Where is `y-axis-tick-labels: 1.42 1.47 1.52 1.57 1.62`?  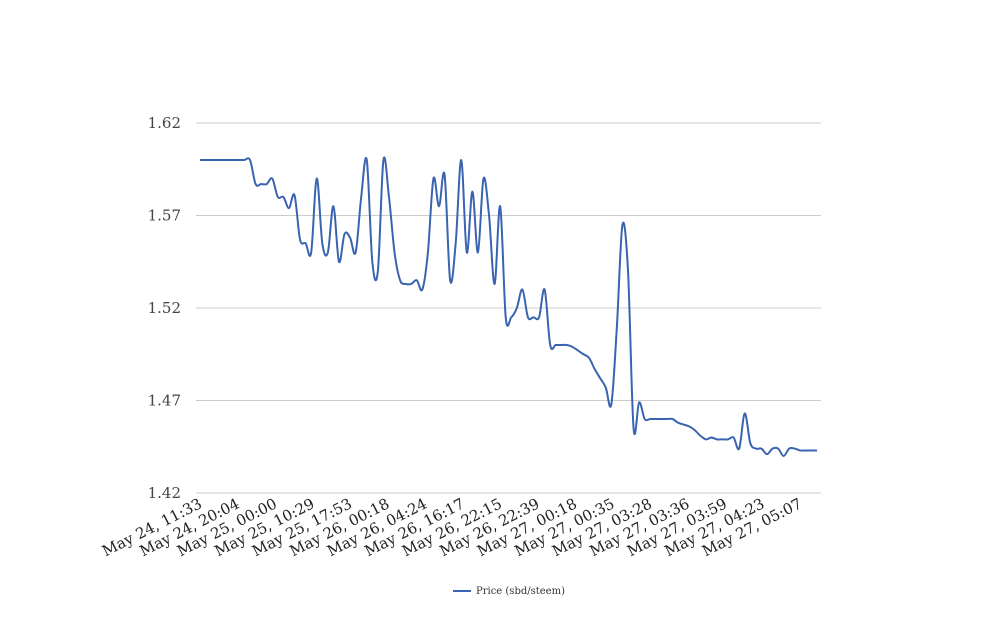
y-axis-tick-labels: 1.42 1.47 1.52 1.57 1.62 is located at coordinates (164, 308).